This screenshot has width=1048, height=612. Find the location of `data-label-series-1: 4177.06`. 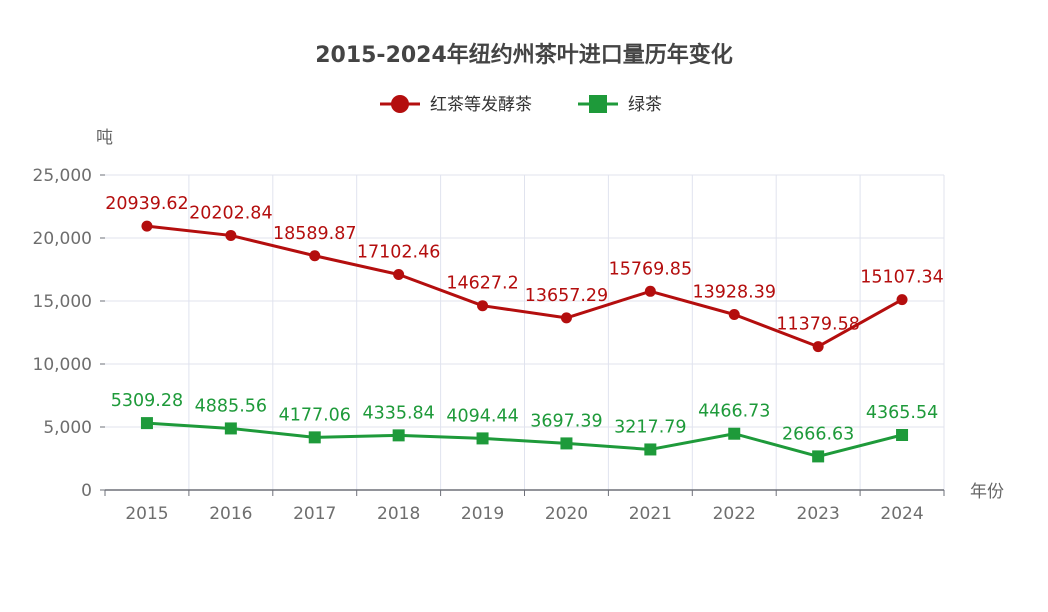

data-label-series-1: 4177.06 is located at coordinates (315, 415).